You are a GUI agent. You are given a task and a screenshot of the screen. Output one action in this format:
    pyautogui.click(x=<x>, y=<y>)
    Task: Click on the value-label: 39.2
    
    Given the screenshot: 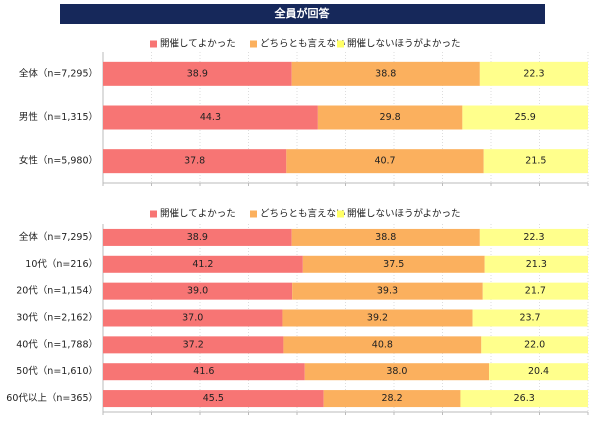 What is the action you would take?
    pyautogui.click(x=377, y=318)
    